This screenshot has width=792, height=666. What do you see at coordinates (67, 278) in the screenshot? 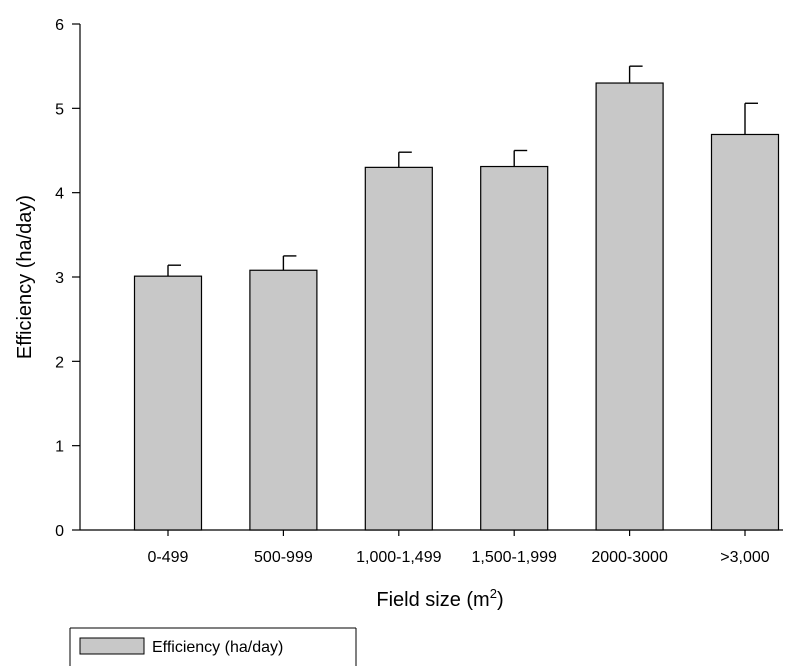
I see `y-axis-ticks: 0 1 2 3 4 5 6` at bounding box center [67, 278].